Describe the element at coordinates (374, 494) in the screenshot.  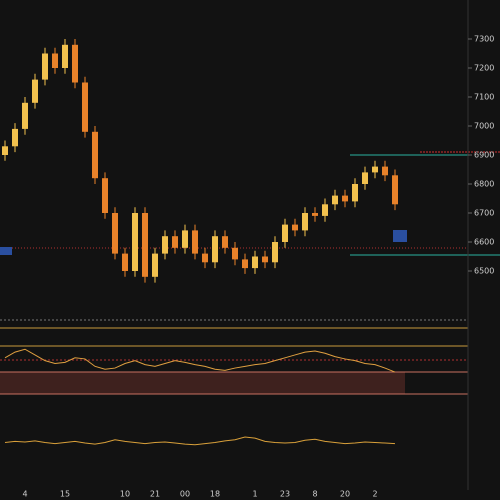
I see `x-tick-label: 2` at that location.